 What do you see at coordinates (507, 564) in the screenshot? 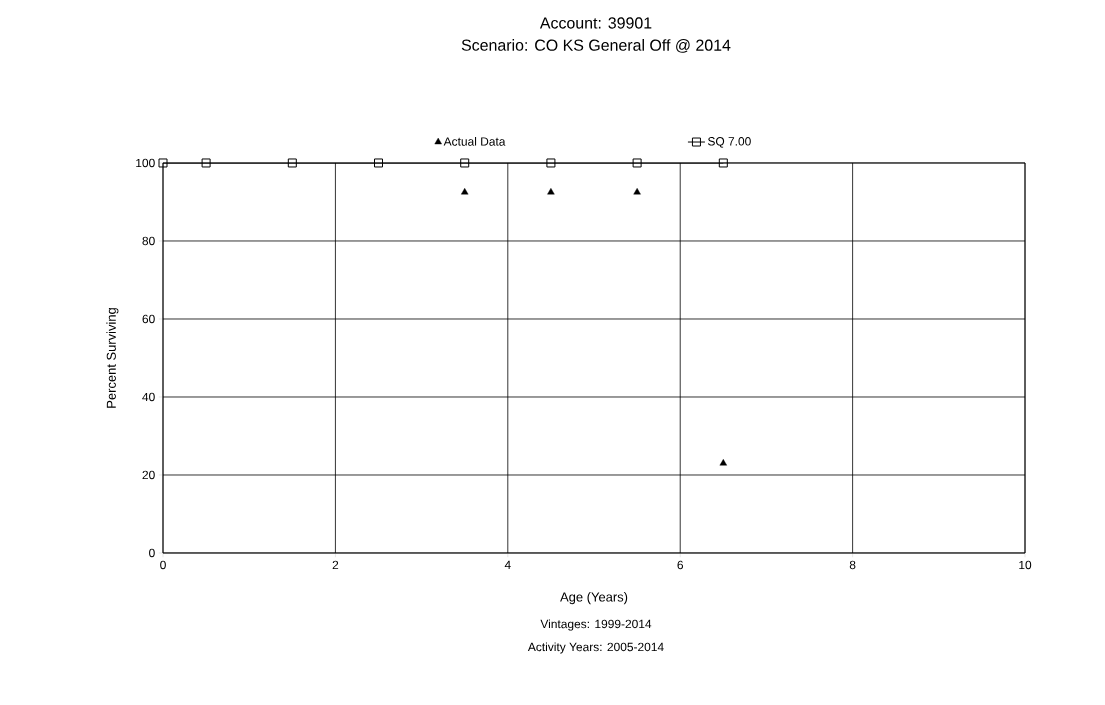
I see `x-tick-label: 4` at bounding box center [507, 564].